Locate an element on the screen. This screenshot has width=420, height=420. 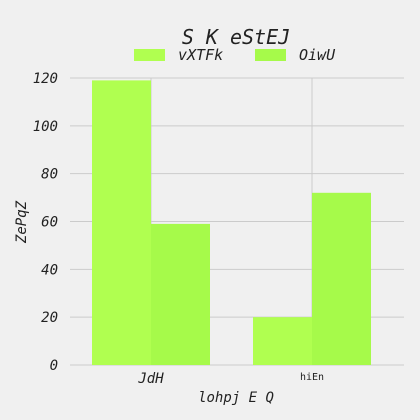
x-tick-label: JdH is located at coordinates (150, 379).